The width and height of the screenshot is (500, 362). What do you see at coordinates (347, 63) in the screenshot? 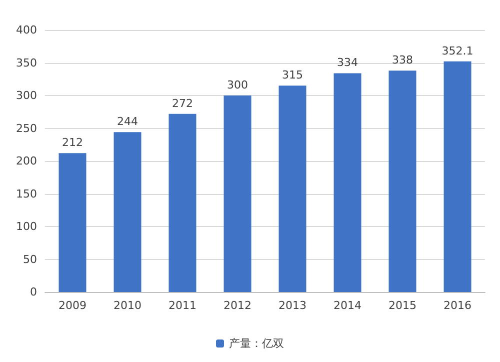
I see `data-label: 334` at bounding box center [347, 63].